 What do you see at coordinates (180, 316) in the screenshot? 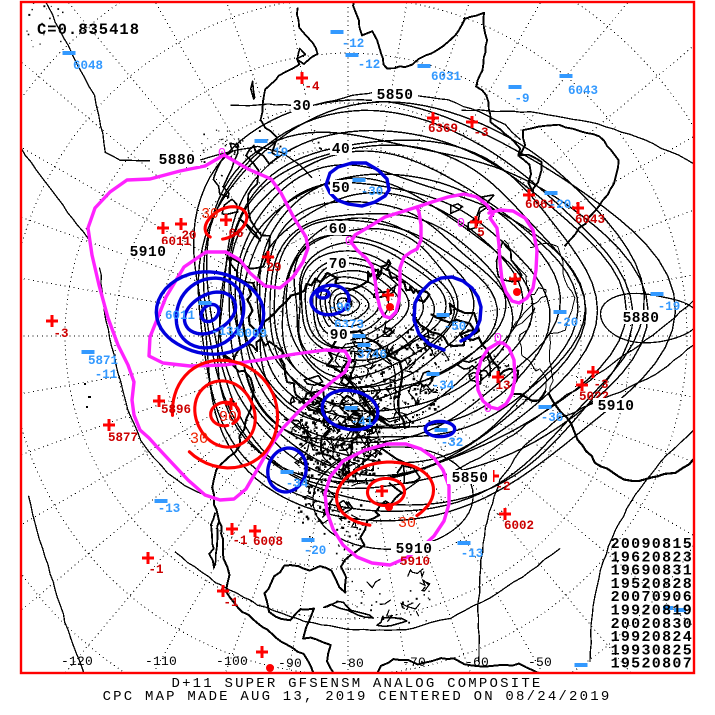
I see `svg-text: 6011` at bounding box center [180, 316].